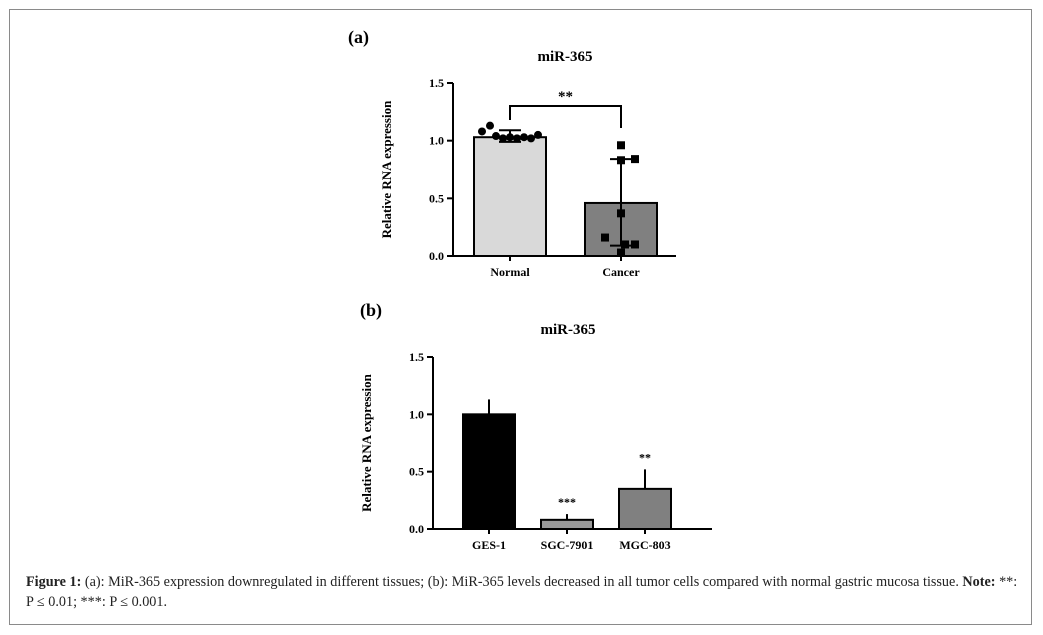  I want to click on caption-note-label: Note:, so click(979, 582).